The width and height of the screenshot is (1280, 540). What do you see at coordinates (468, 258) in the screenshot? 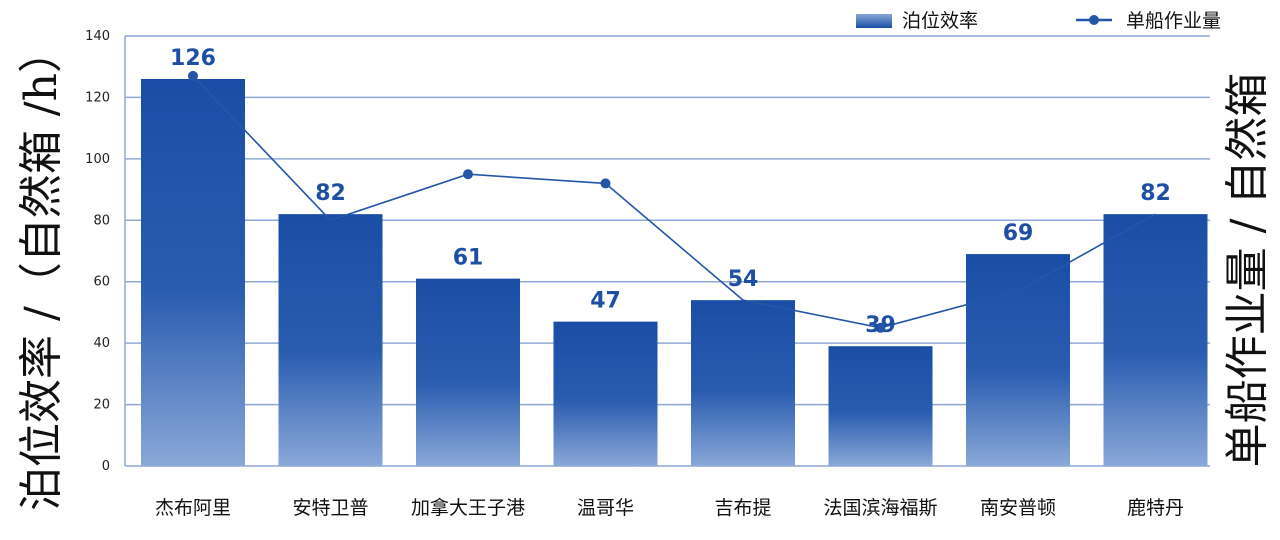
I see `bar-value-label: 61` at bounding box center [468, 258].